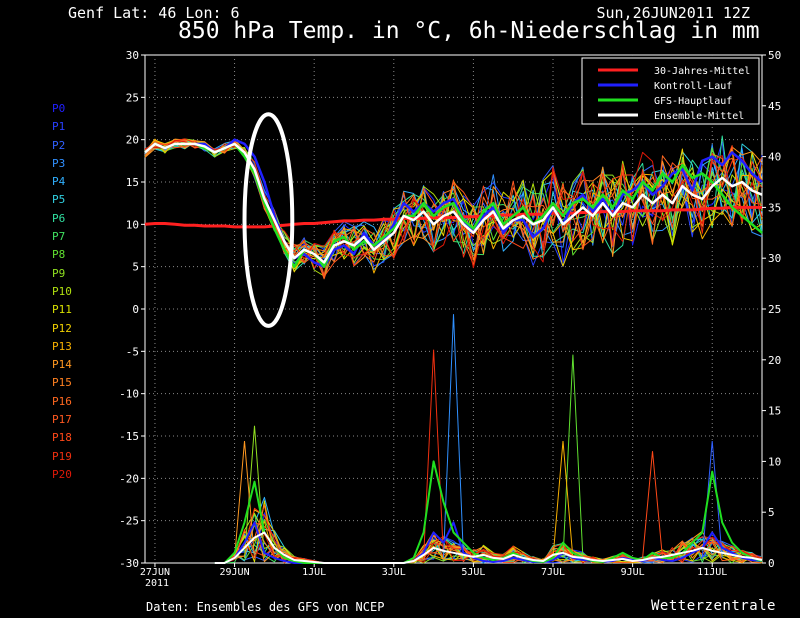 This screenshot has width=800, height=618. What do you see at coordinates (155, 572) in the screenshot?
I see `tick-label-bottom: 27JUN` at bounding box center [155, 572].